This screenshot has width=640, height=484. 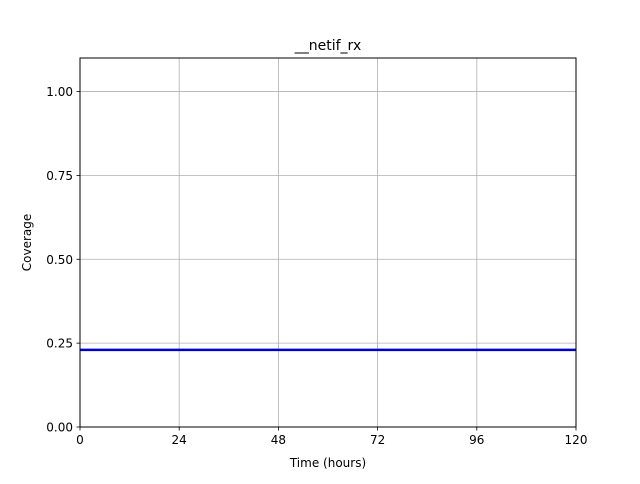 What do you see at coordinates (59, 428) in the screenshot?
I see `y-tick-label: 0.00` at bounding box center [59, 428].